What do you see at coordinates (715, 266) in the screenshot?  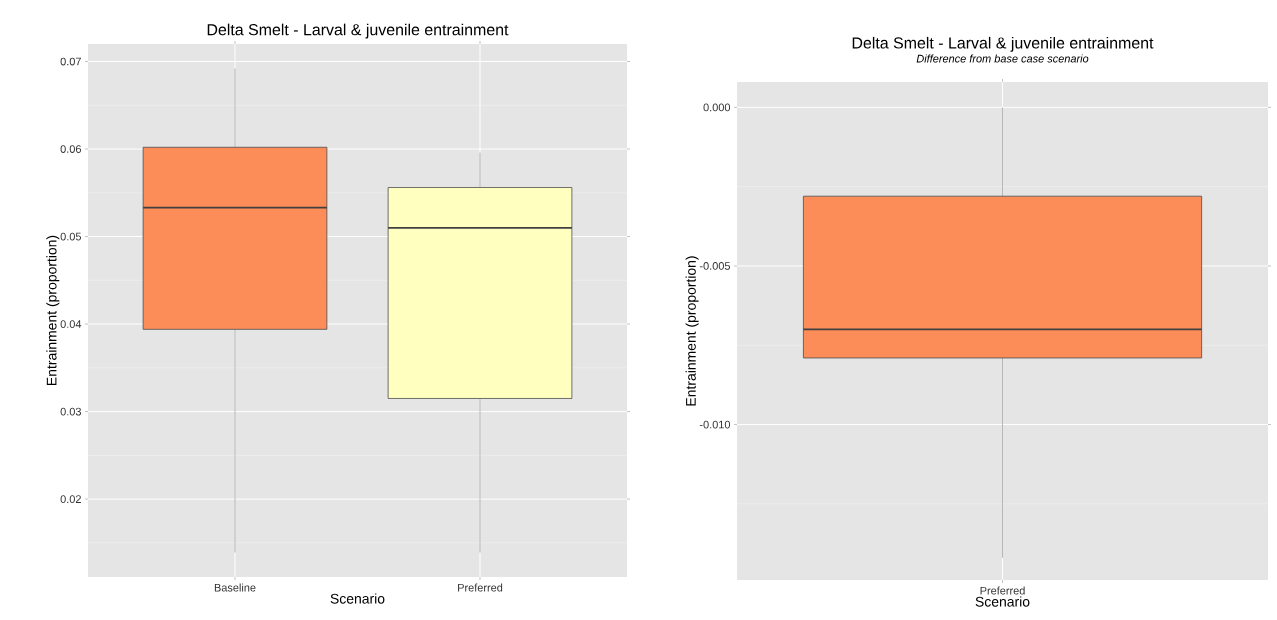 I see `y-tick-label: -0.005` at bounding box center [715, 266].